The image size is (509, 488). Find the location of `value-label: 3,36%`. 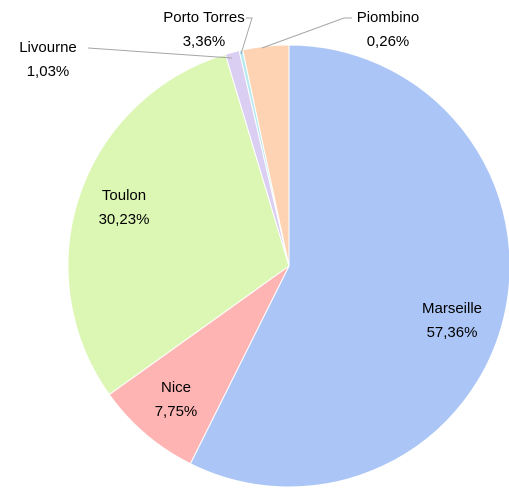

value-label: 3,36% is located at coordinates (204, 41).